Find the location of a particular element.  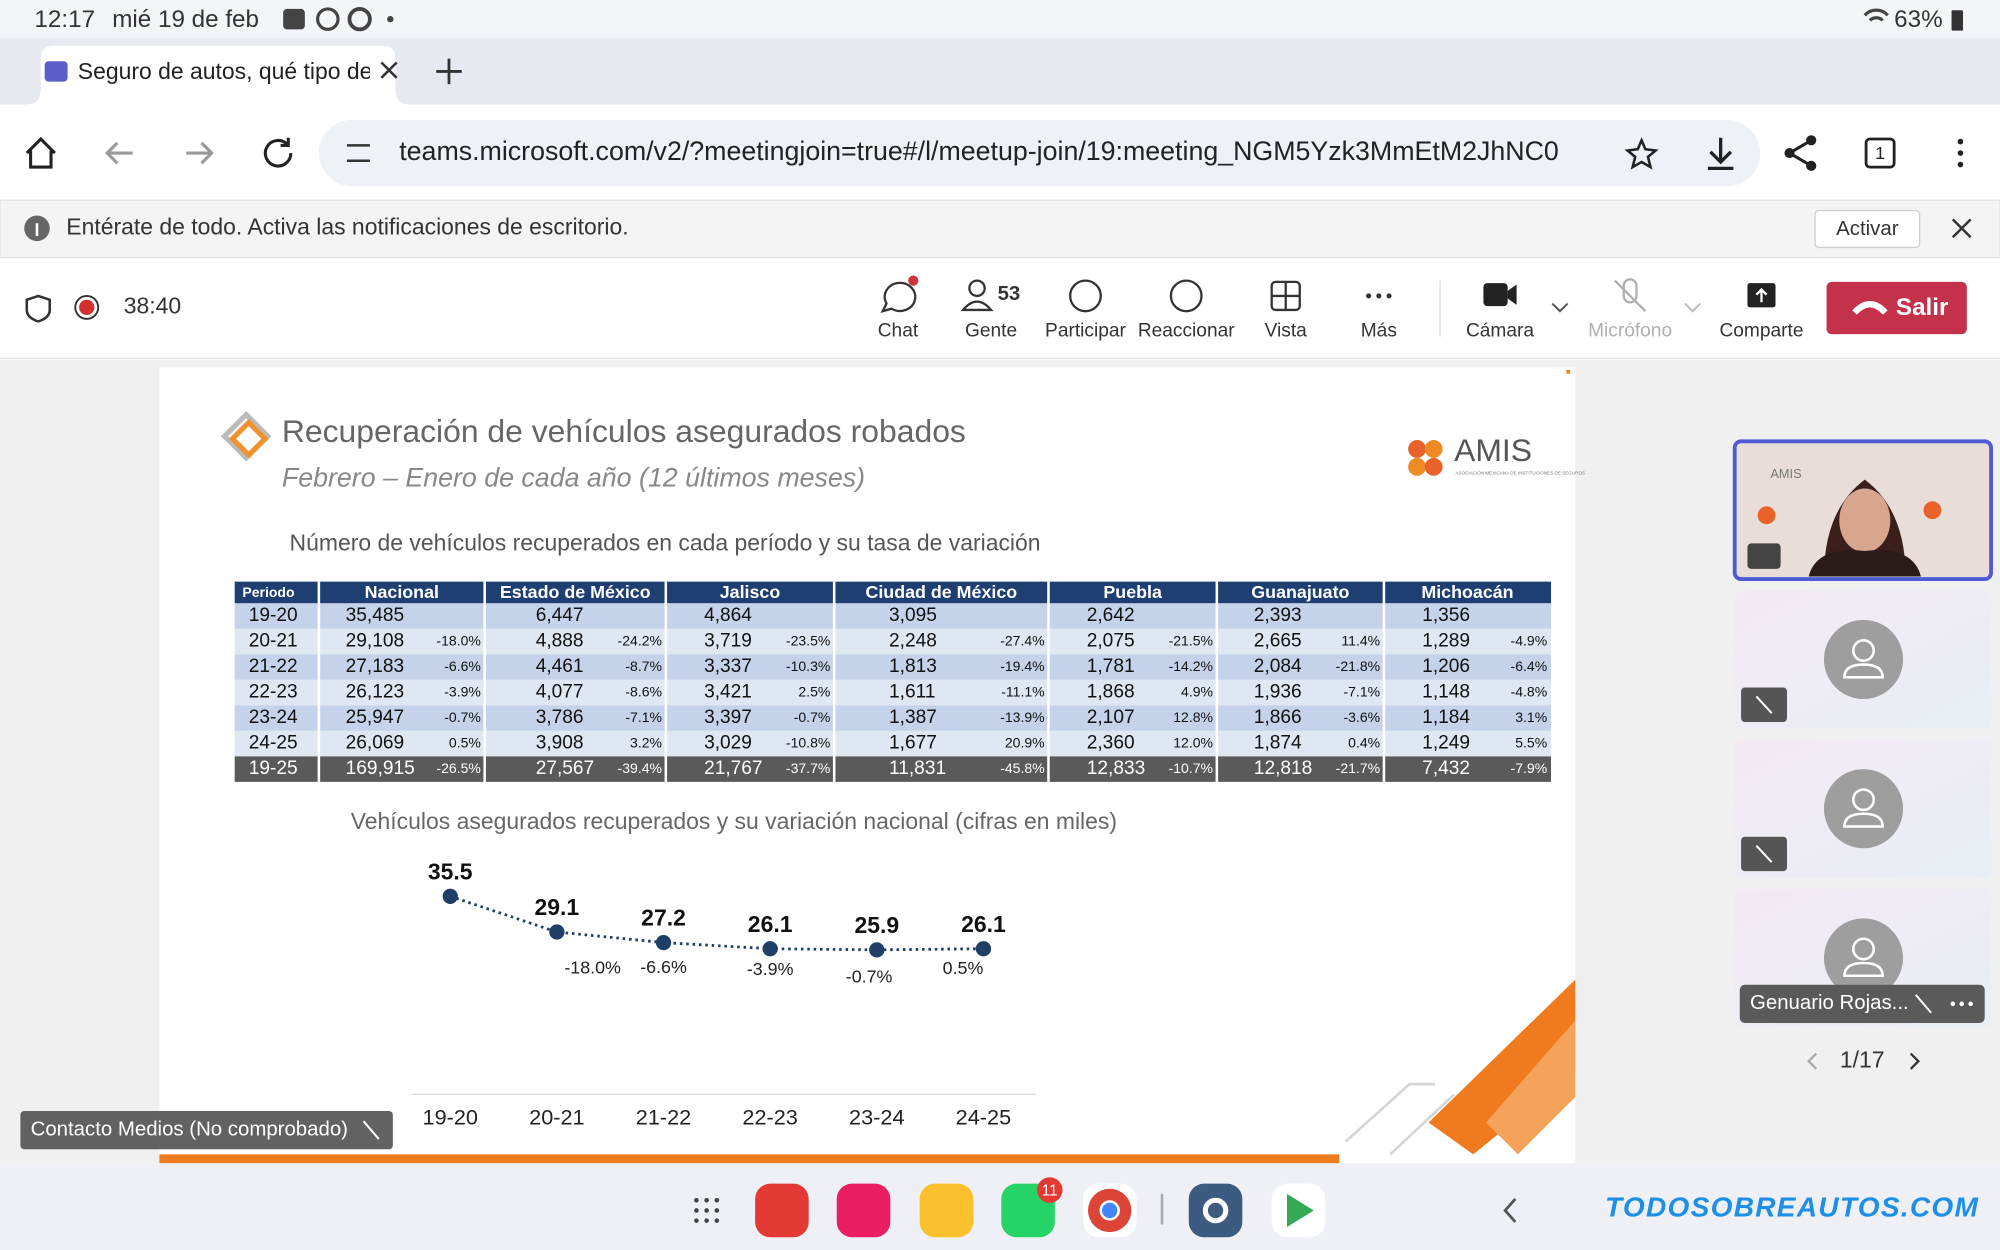

toolbar-label: Más is located at coordinates (1379, 331).